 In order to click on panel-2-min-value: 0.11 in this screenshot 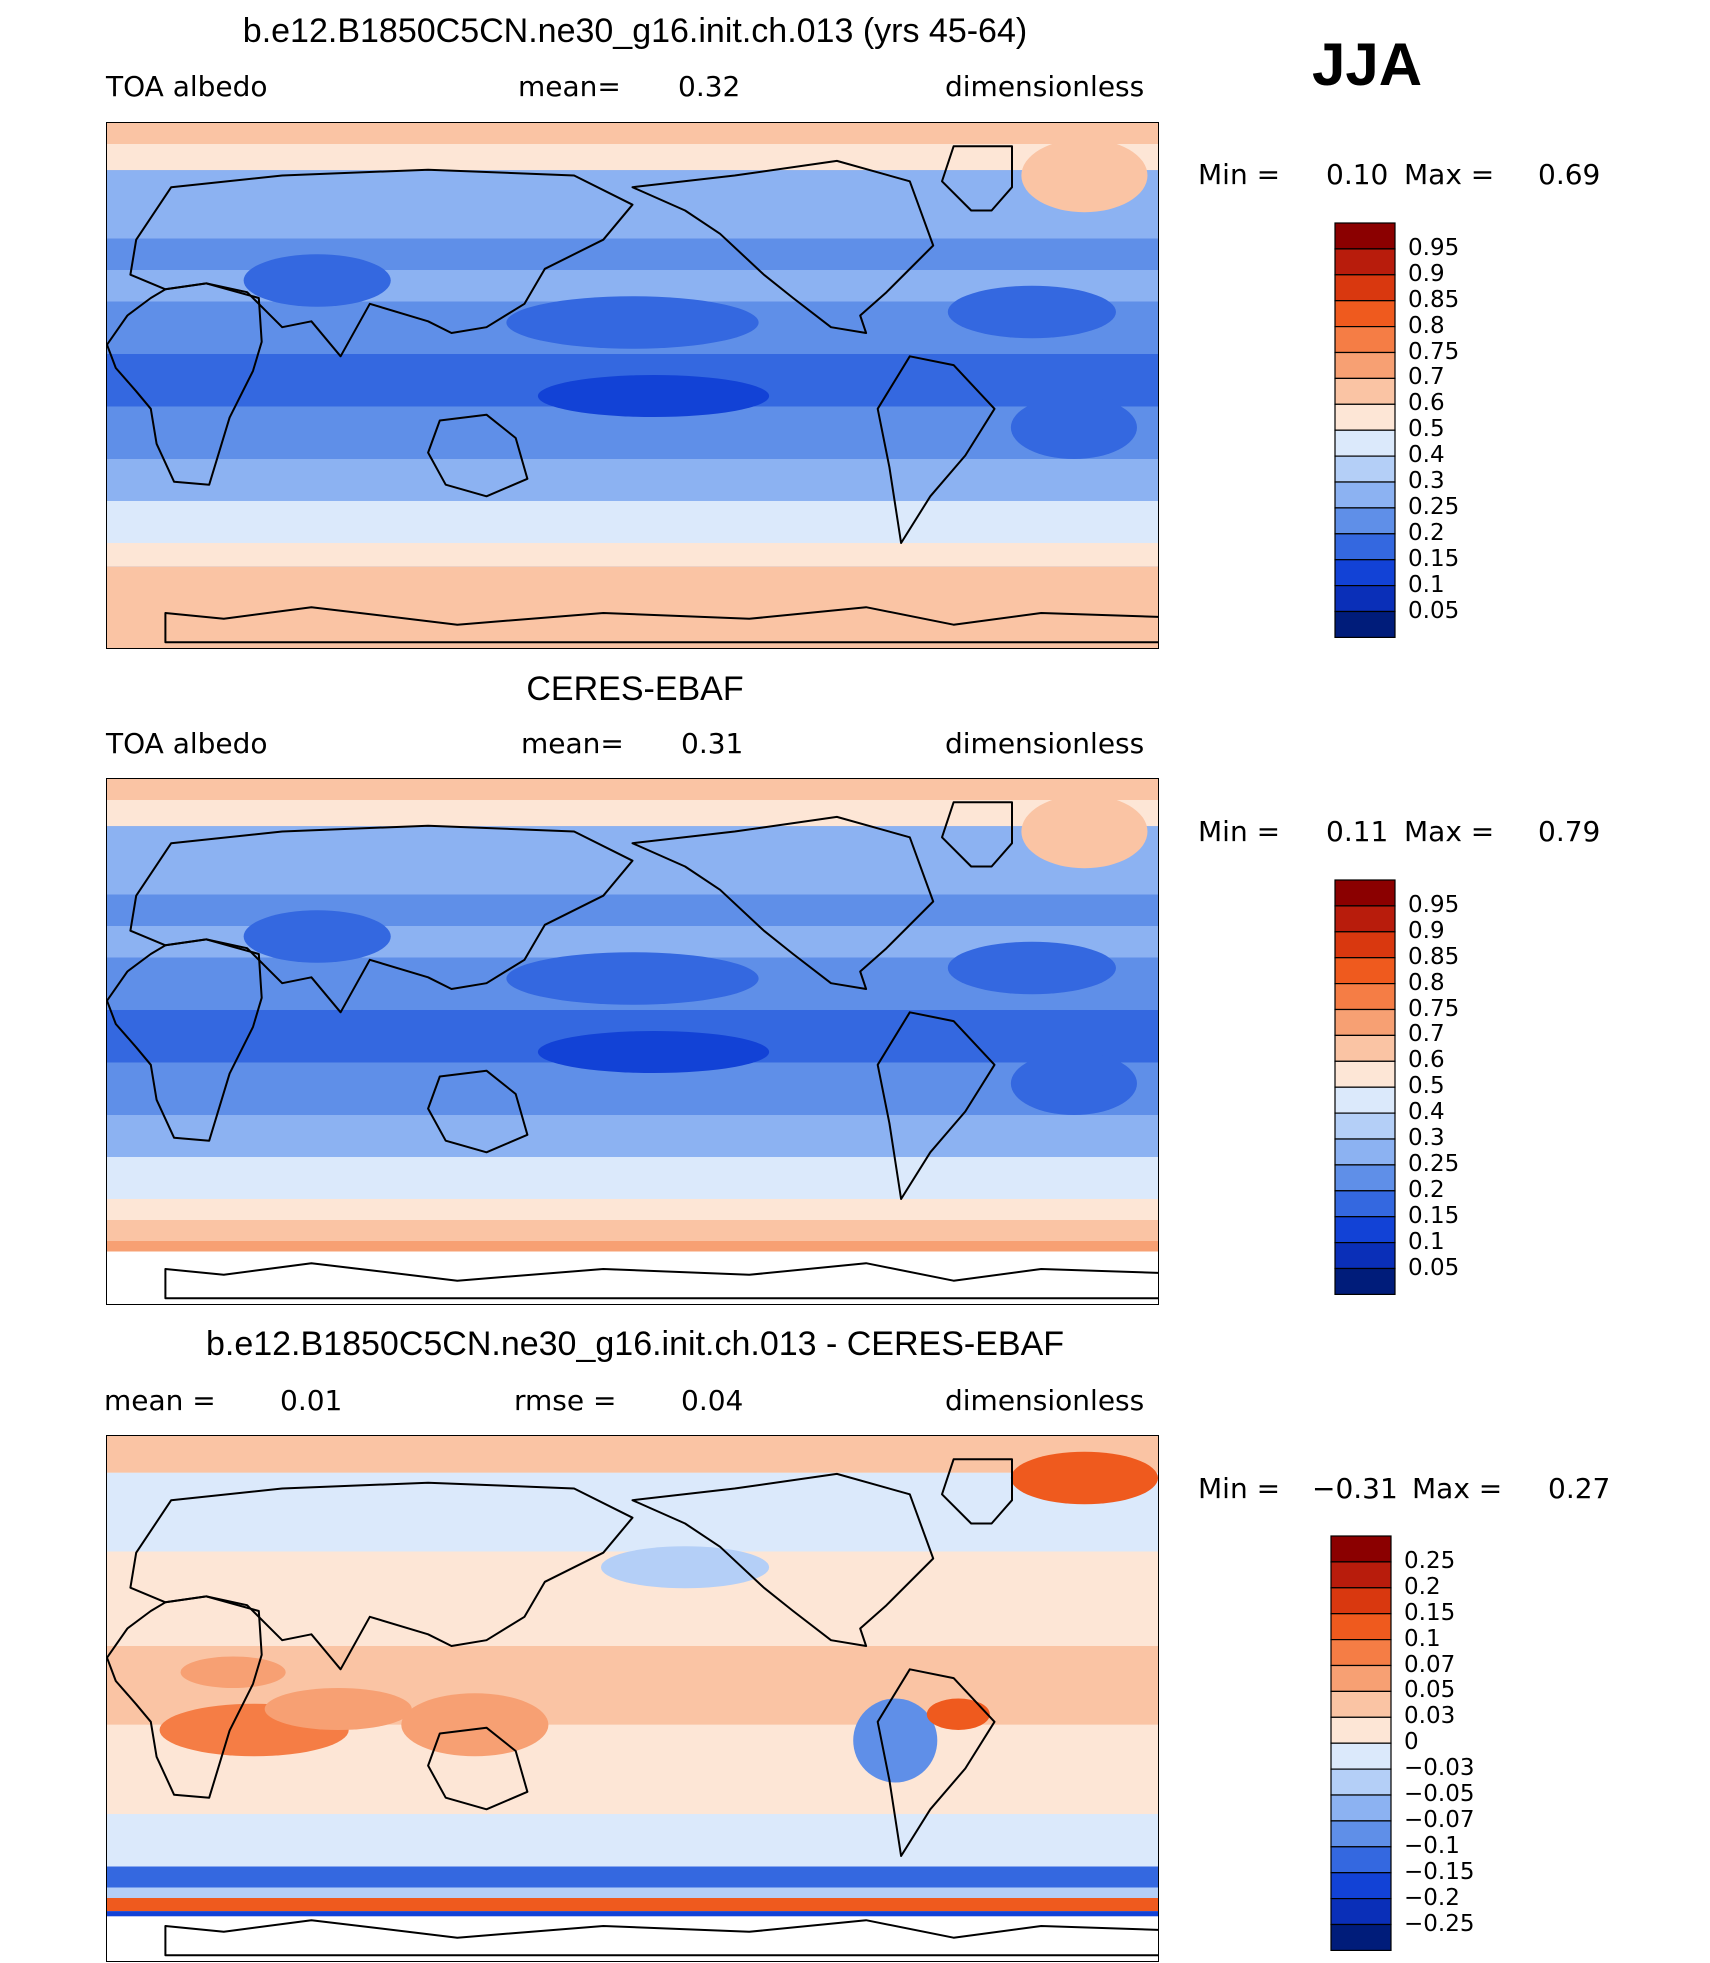, I will do `click(1357, 831)`.